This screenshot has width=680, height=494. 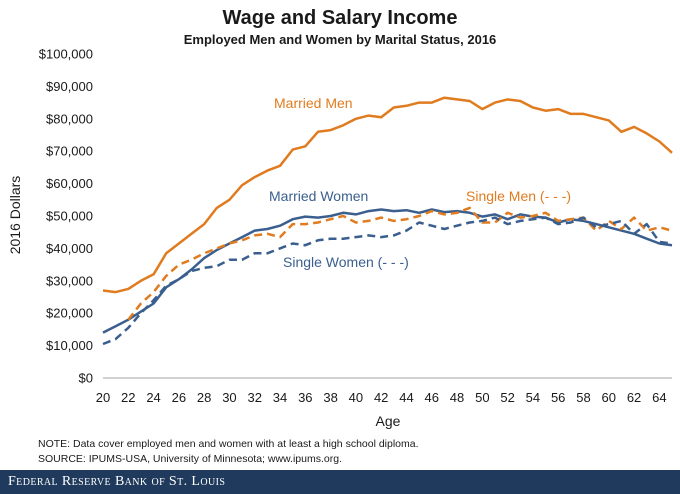 What do you see at coordinates (558, 397) in the screenshot?
I see `x-tick-label: 56` at bounding box center [558, 397].